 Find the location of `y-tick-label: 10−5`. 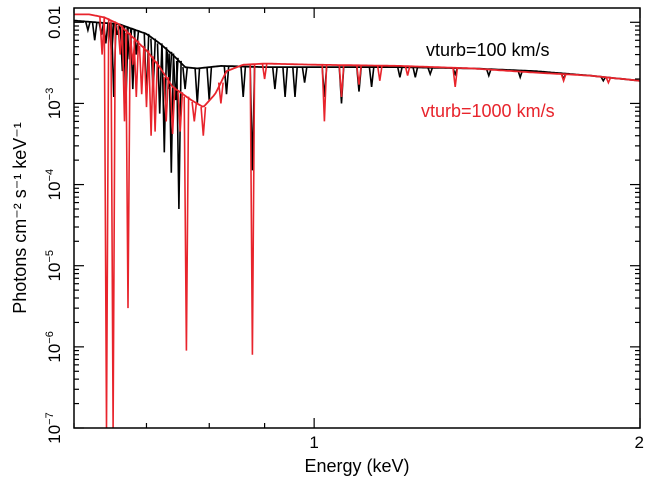

y-tick-label: 10−5 is located at coordinates (54, 265).